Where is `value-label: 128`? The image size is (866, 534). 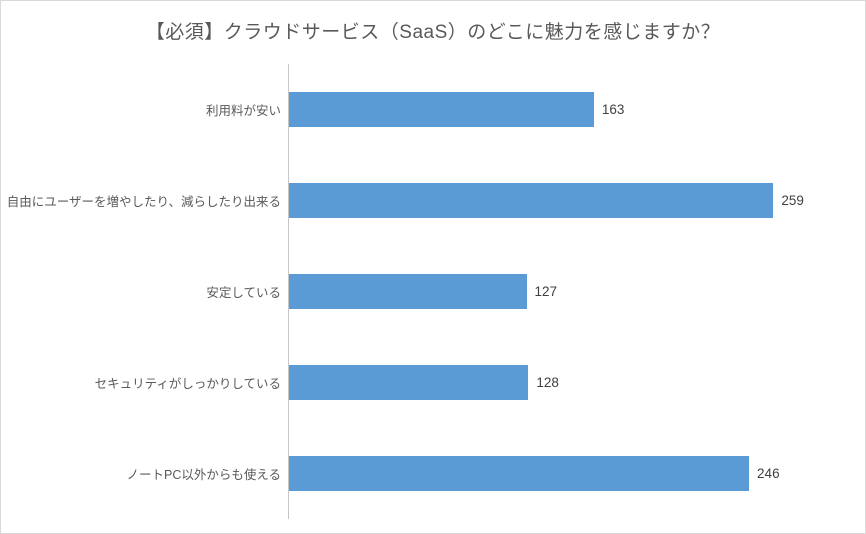
value-label: 128 is located at coordinates (547, 382).